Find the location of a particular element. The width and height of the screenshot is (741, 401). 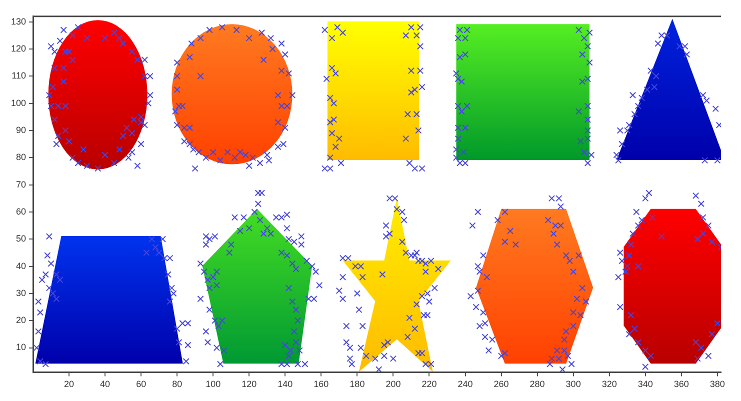

y-tick-label: 10 is located at coordinates (21, 347).